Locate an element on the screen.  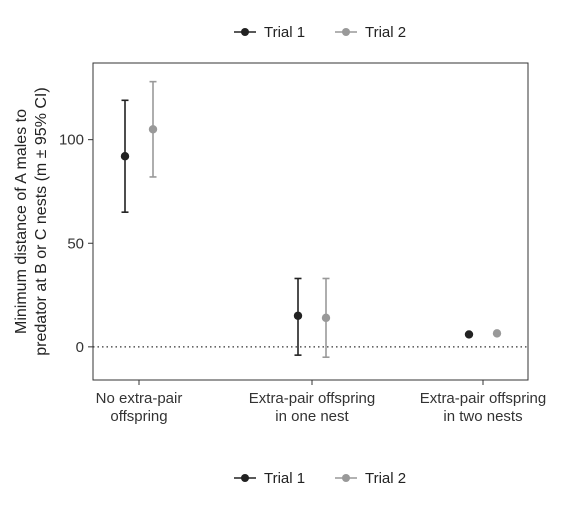
legend-bottom: Trial 1 Trial 2 is located at coordinates (320, 478).